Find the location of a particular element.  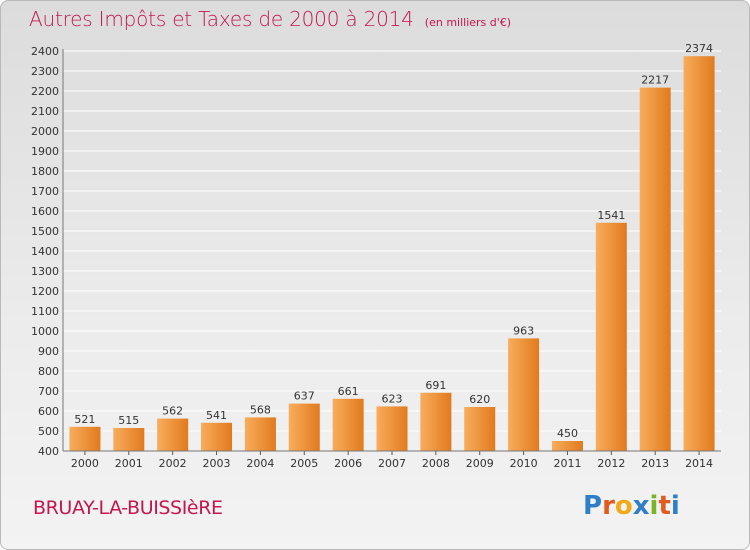

y-tick-label: 800 is located at coordinates (48, 371).